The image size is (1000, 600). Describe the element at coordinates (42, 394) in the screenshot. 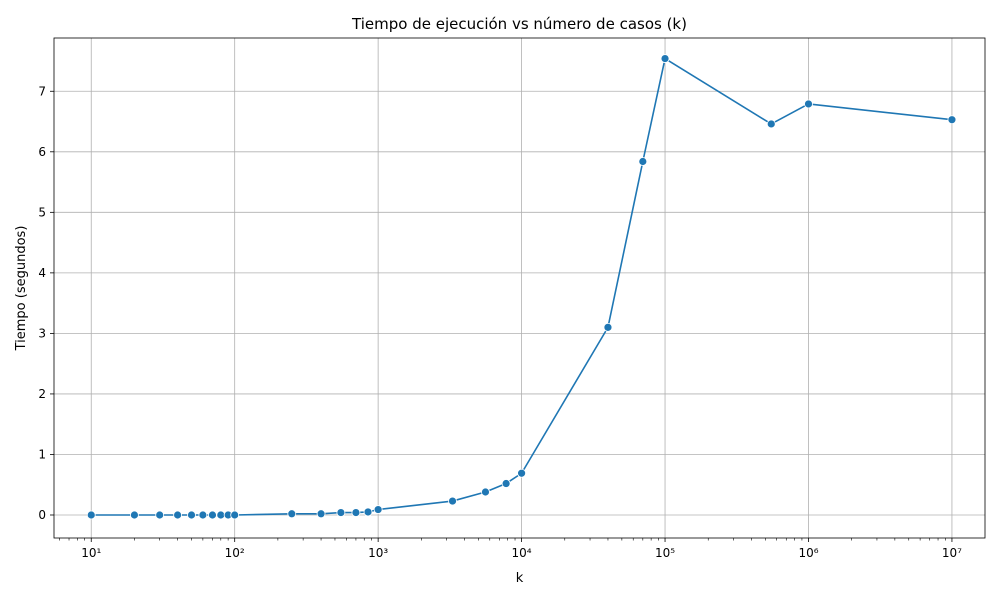

I see `y-tick-label: 2` at that location.